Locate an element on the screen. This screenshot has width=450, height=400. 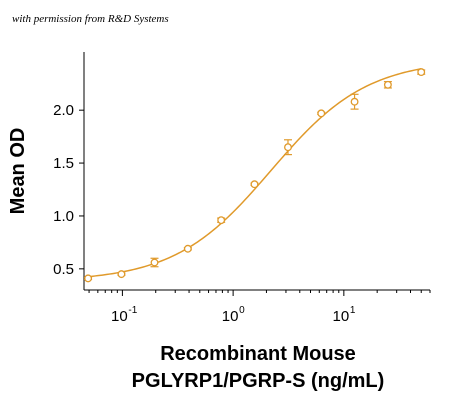
x-axis-title-line2: PGLYRP1/PGRP-S (ng/mL) is located at coordinates (258, 381).